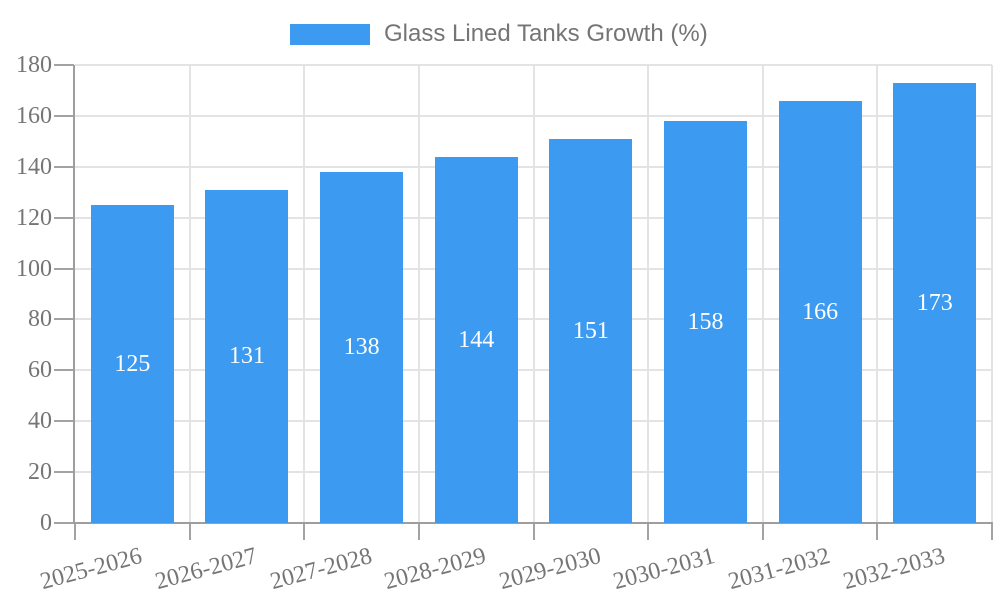  Describe the element at coordinates (40, 370) in the screenshot. I see `y-axis-tick-label: 60` at that location.